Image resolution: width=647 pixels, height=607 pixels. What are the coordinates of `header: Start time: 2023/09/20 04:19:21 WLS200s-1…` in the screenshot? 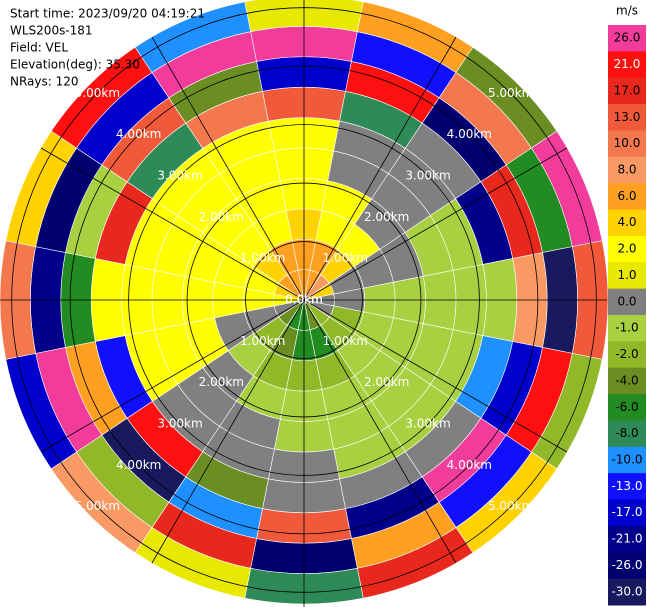 It's located at (107, 48).